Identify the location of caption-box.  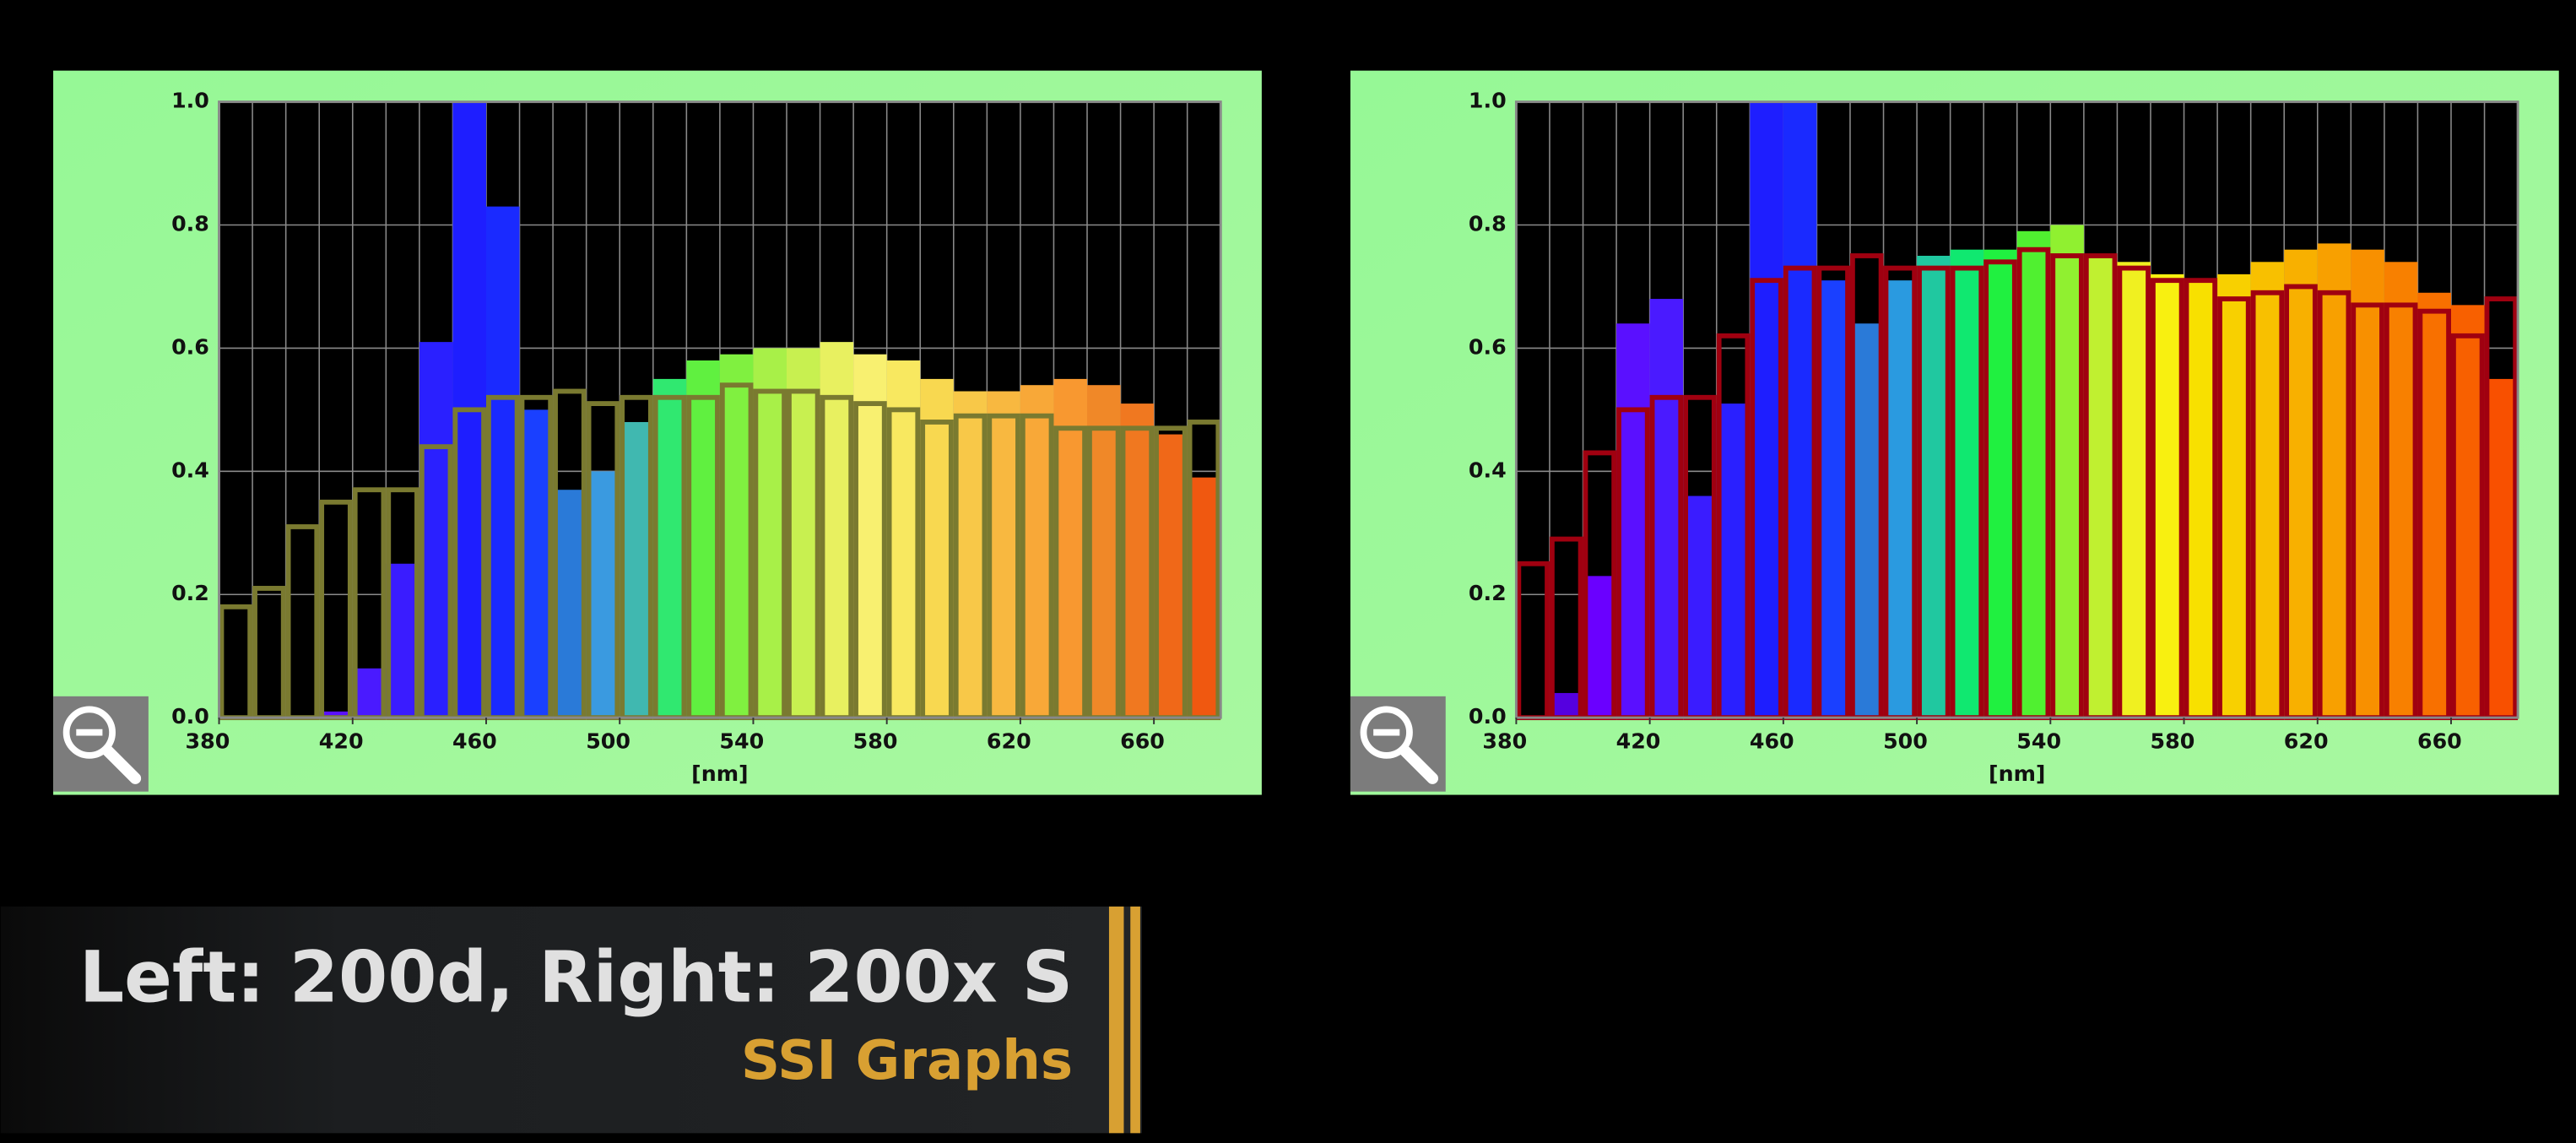
(571, 1020).